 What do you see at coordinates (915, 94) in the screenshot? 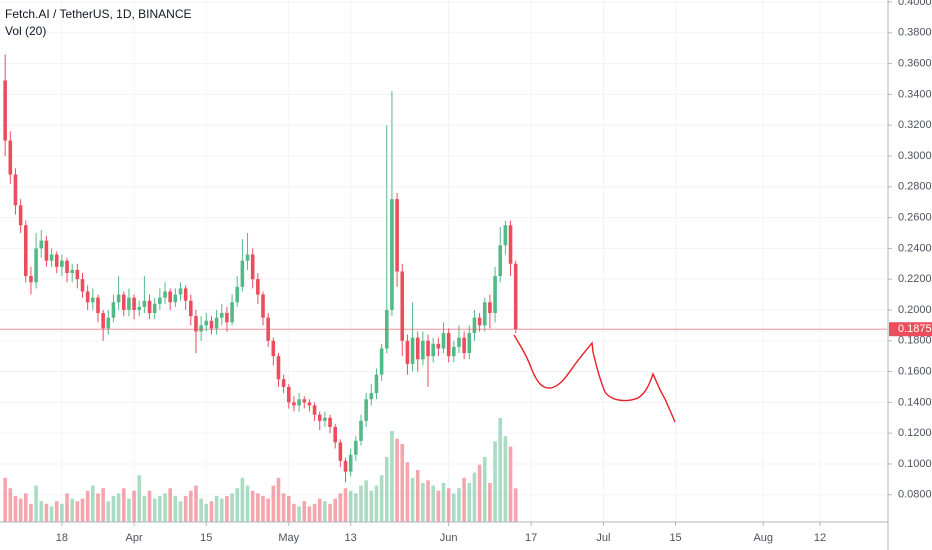
I see `y-tick-label: 0.3400` at bounding box center [915, 94].